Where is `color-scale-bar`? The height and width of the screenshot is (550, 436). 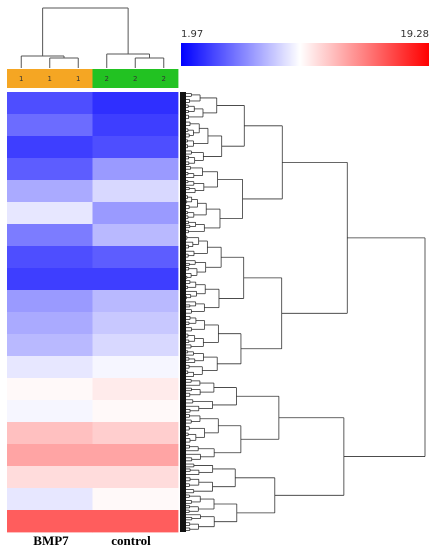
color-scale-bar is located at coordinates (305, 54).